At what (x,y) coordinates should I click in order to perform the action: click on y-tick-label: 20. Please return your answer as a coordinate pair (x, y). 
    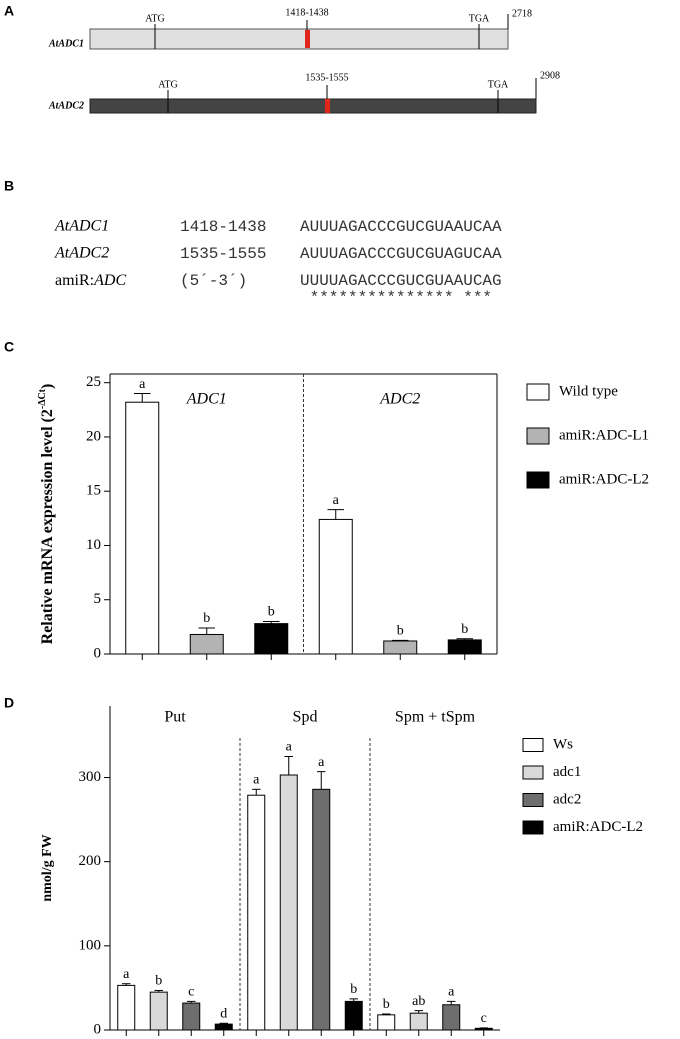
    Looking at the image, I should click on (93, 436).